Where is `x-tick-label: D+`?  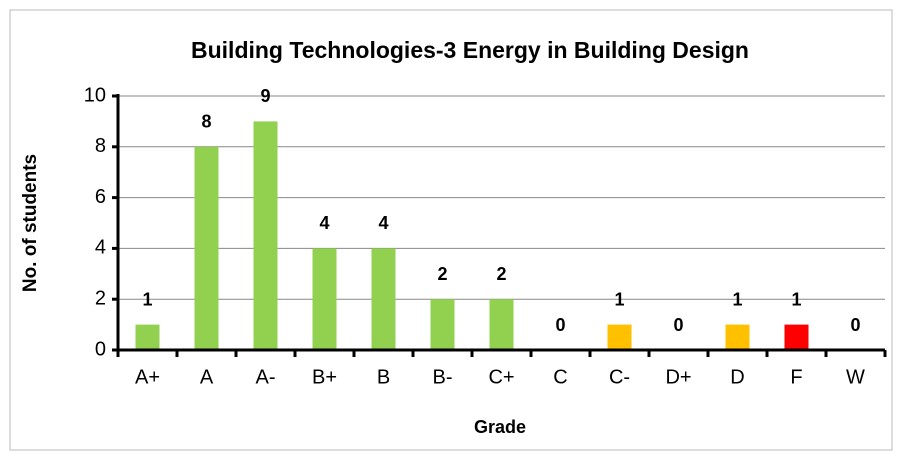 x-tick-label: D+ is located at coordinates (678, 377).